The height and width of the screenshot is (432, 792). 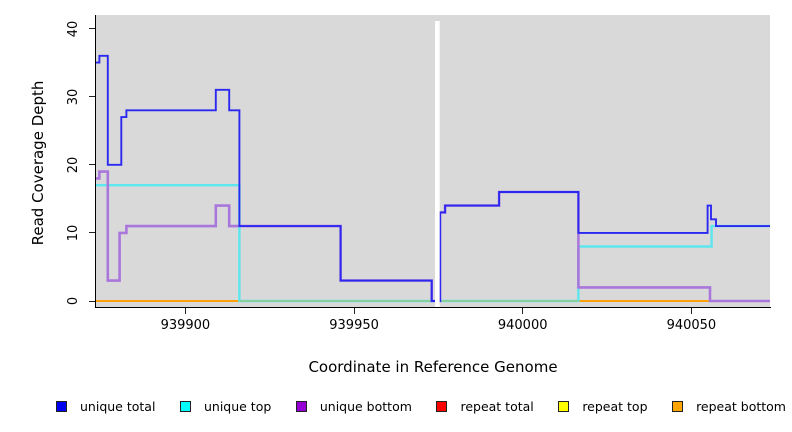 I want to click on y-tick-label: 20, so click(x=73, y=165).